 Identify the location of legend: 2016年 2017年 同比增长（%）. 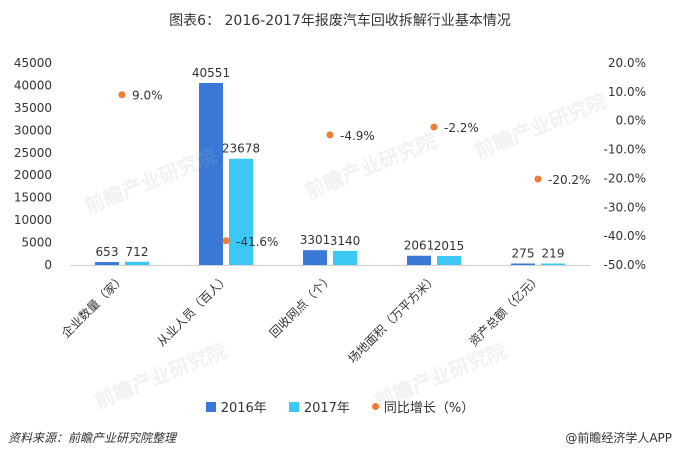
(340, 406).